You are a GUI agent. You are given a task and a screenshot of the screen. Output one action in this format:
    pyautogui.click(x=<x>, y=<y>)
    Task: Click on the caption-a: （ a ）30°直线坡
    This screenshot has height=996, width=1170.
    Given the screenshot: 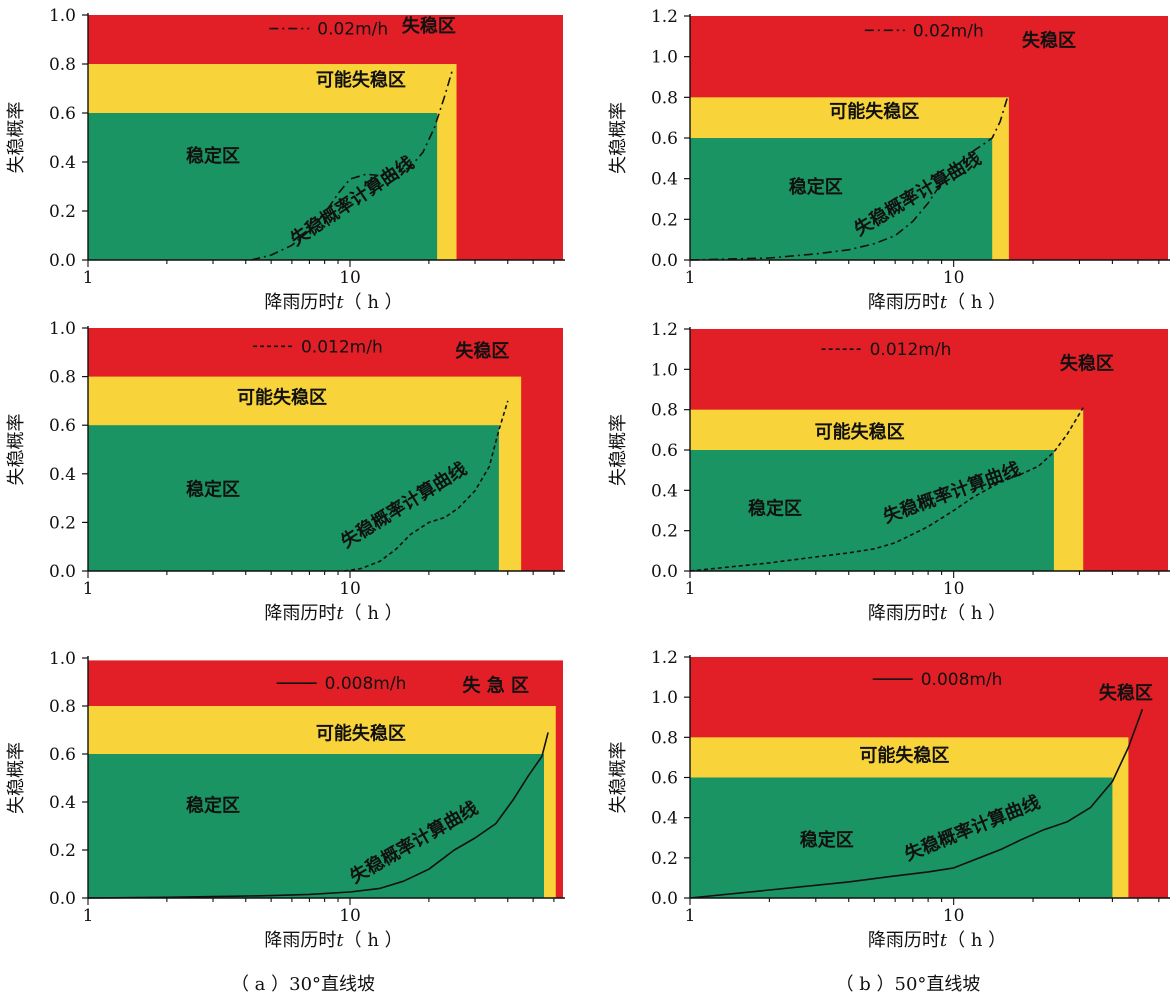 What is the action you would take?
    pyautogui.click(x=303, y=984)
    